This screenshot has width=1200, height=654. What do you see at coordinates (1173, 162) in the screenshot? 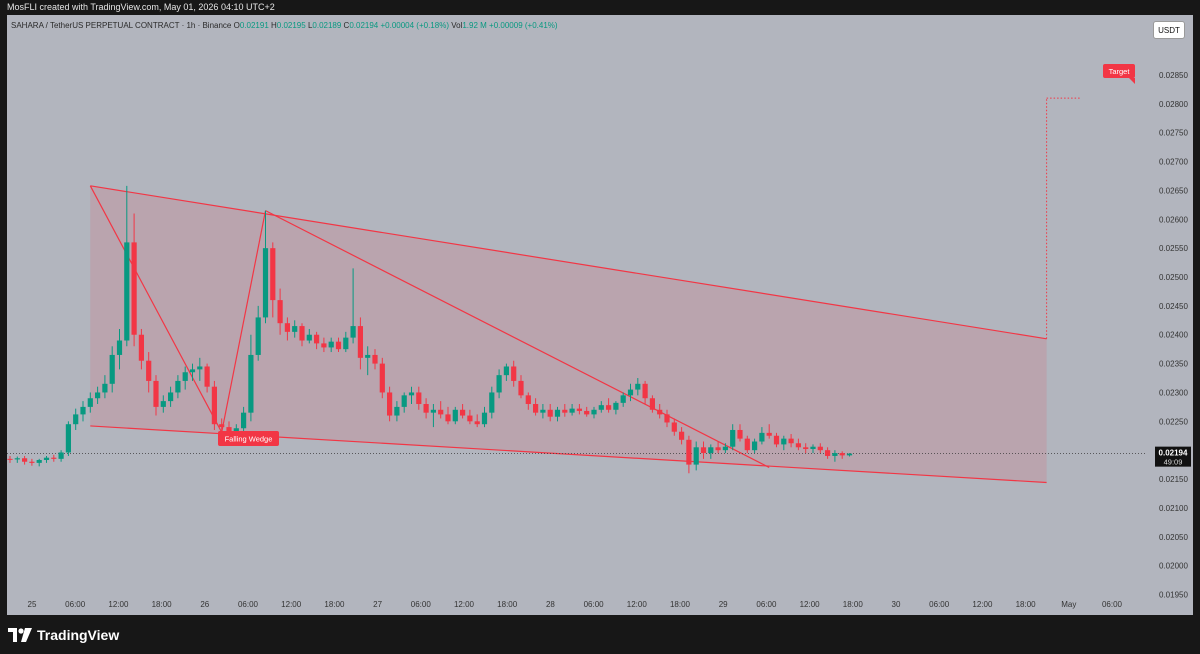
I see `y-tick-label: 0.02700` at bounding box center [1173, 162].